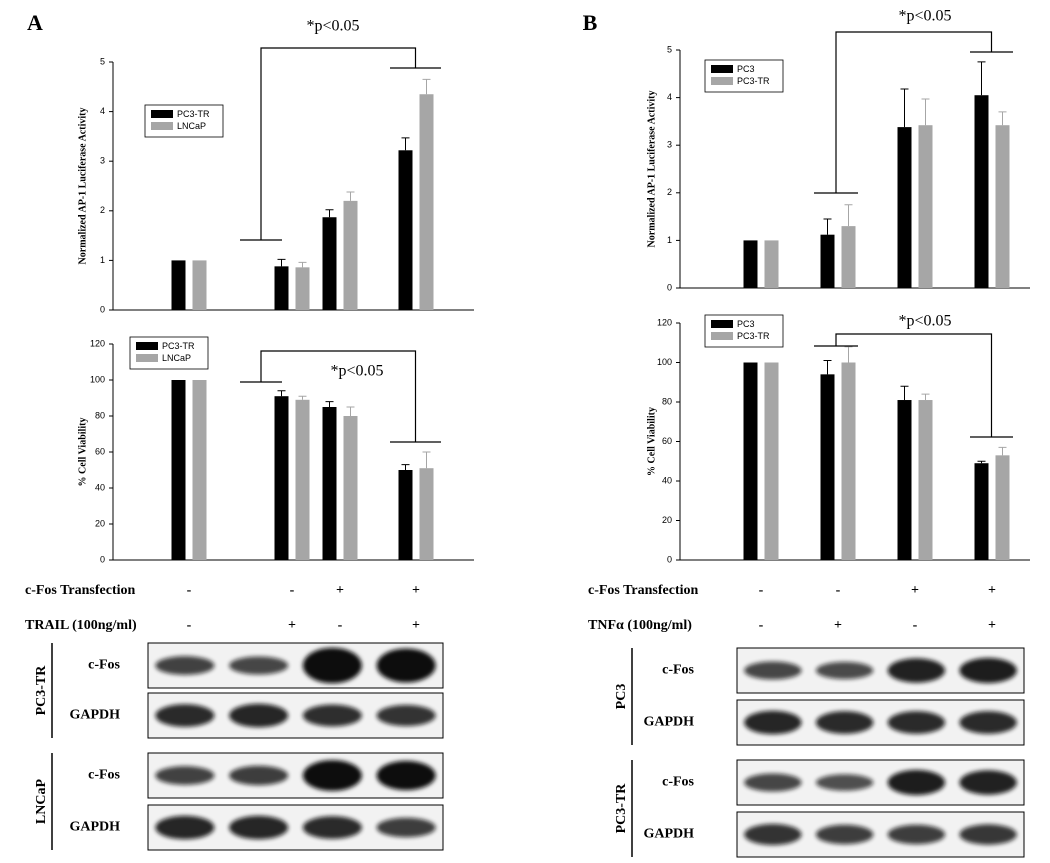  Describe the element at coordinates (178, 346) in the screenshot. I see `legend-label: PC3-TR` at that location.